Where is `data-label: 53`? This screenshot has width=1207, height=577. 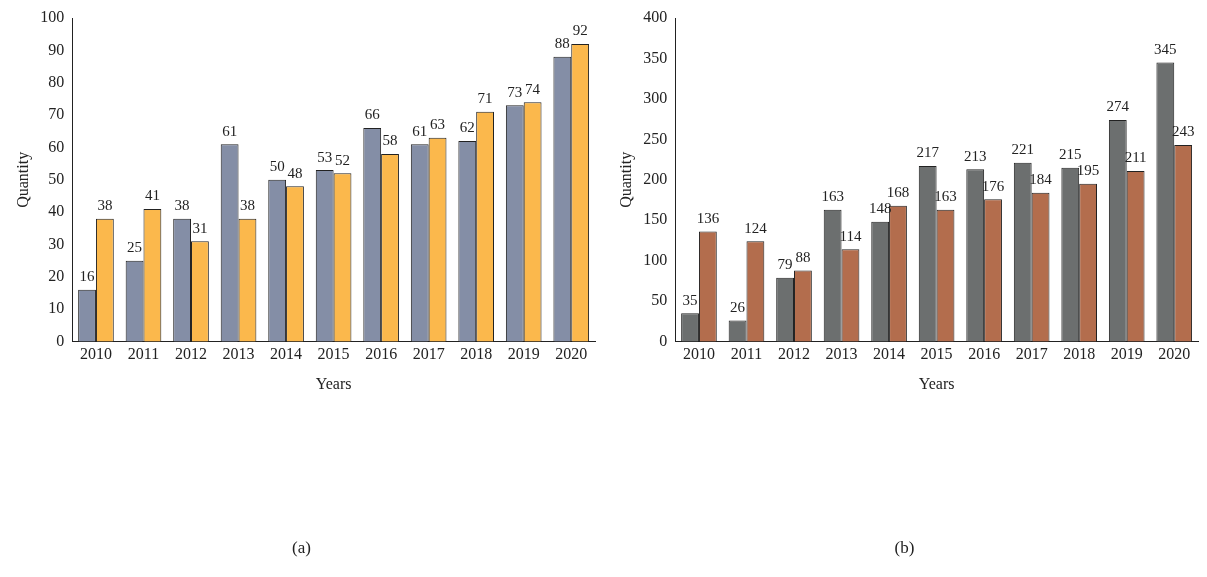 data-label: 53 is located at coordinates (325, 156).